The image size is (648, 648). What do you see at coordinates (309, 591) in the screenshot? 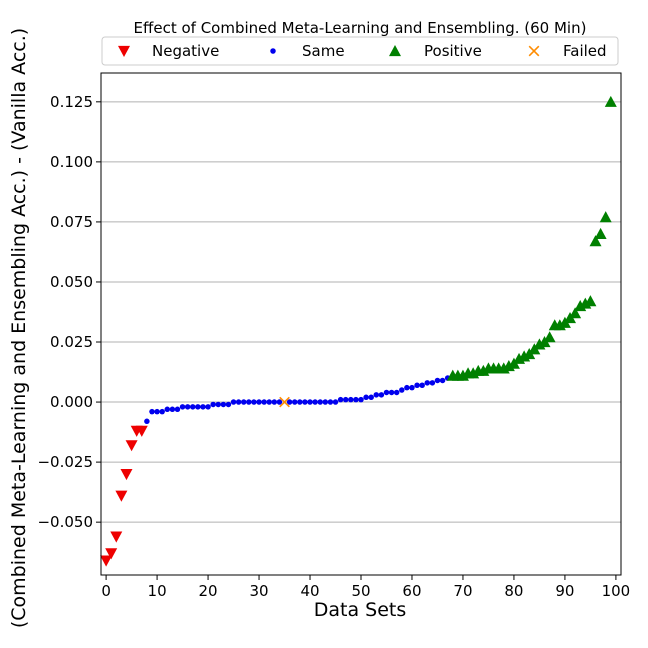
I see `x-tick-label: 40` at bounding box center [309, 591].